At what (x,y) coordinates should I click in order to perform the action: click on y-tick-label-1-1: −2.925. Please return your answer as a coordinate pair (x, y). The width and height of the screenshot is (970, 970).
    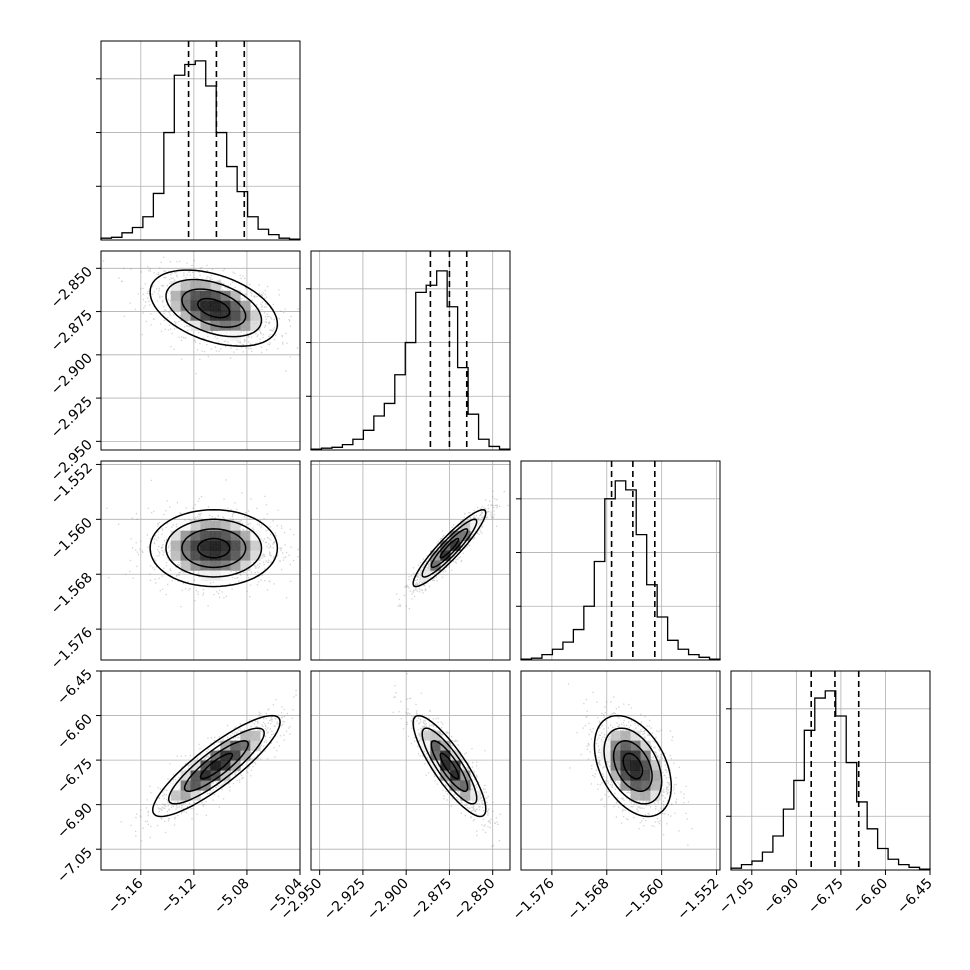
    Looking at the image, I should click on (72, 418).